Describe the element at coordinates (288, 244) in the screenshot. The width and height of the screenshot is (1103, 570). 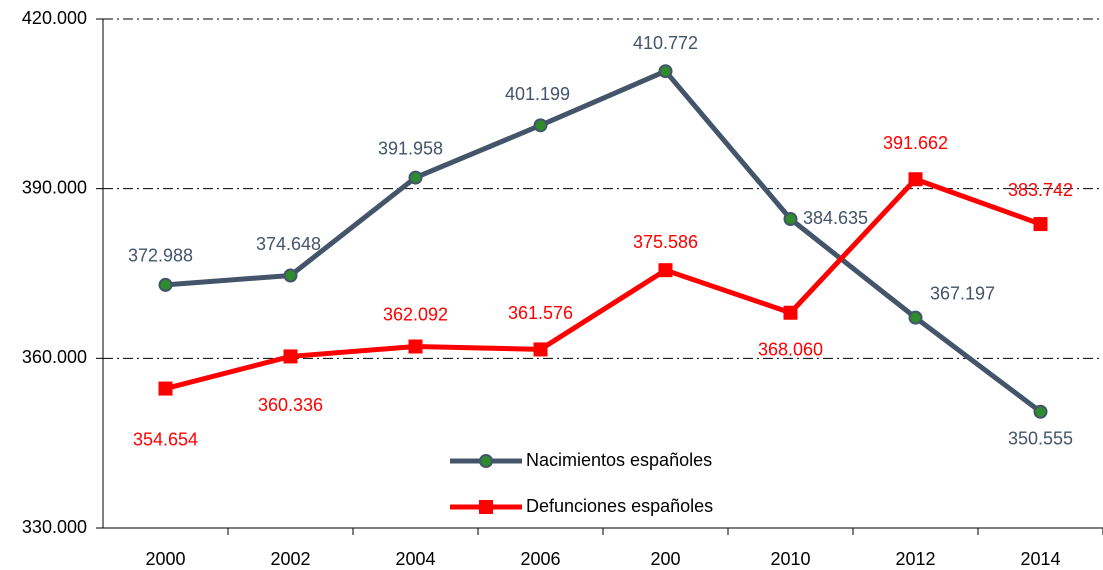
I see `data-label: 374.648` at that location.